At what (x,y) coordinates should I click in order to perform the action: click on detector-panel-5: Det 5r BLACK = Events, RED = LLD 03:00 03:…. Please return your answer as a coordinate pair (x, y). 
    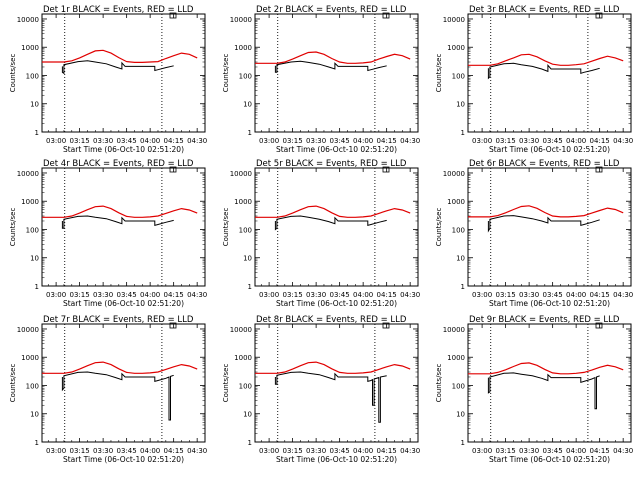
    Looking at the image, I should click on (321, 233).